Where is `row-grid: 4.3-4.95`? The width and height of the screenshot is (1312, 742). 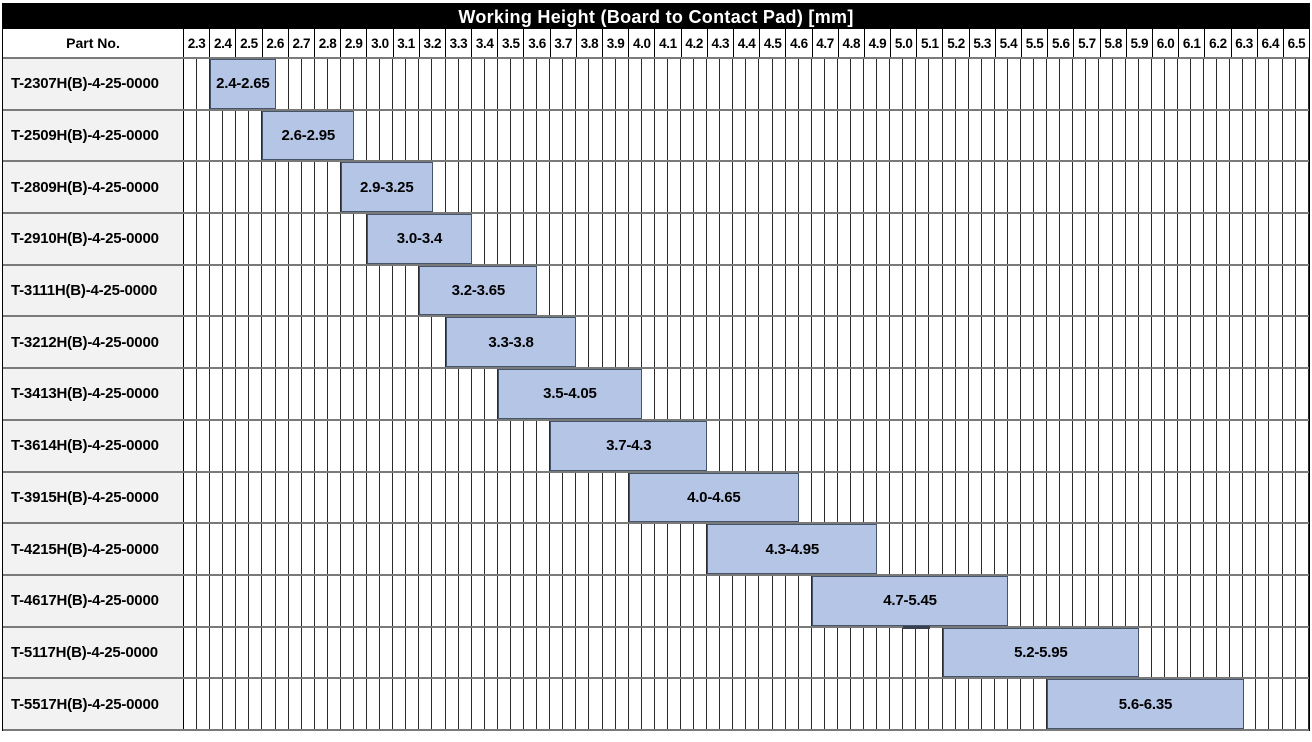
row-grid: 4.3-4.95 is located at coordinates (746, 549).